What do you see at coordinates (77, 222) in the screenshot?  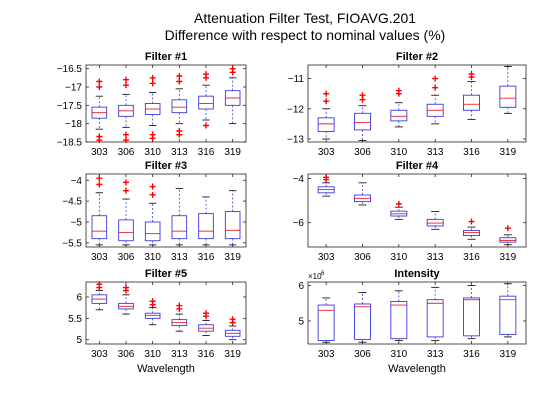 I see `y-tick-label: −5` at bounding box center [77, 222].